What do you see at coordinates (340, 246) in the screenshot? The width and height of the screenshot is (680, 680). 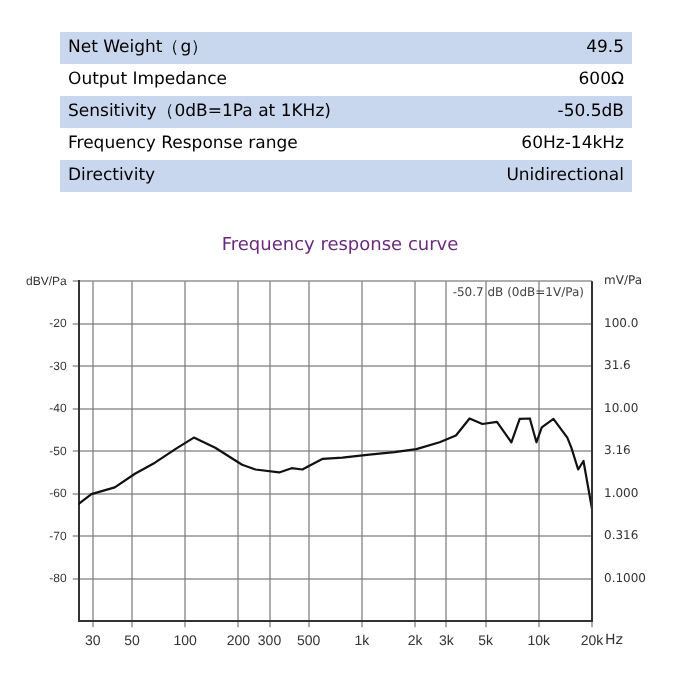 I see `chart-title: Frequency response curve` at bounding box center [340, 246].